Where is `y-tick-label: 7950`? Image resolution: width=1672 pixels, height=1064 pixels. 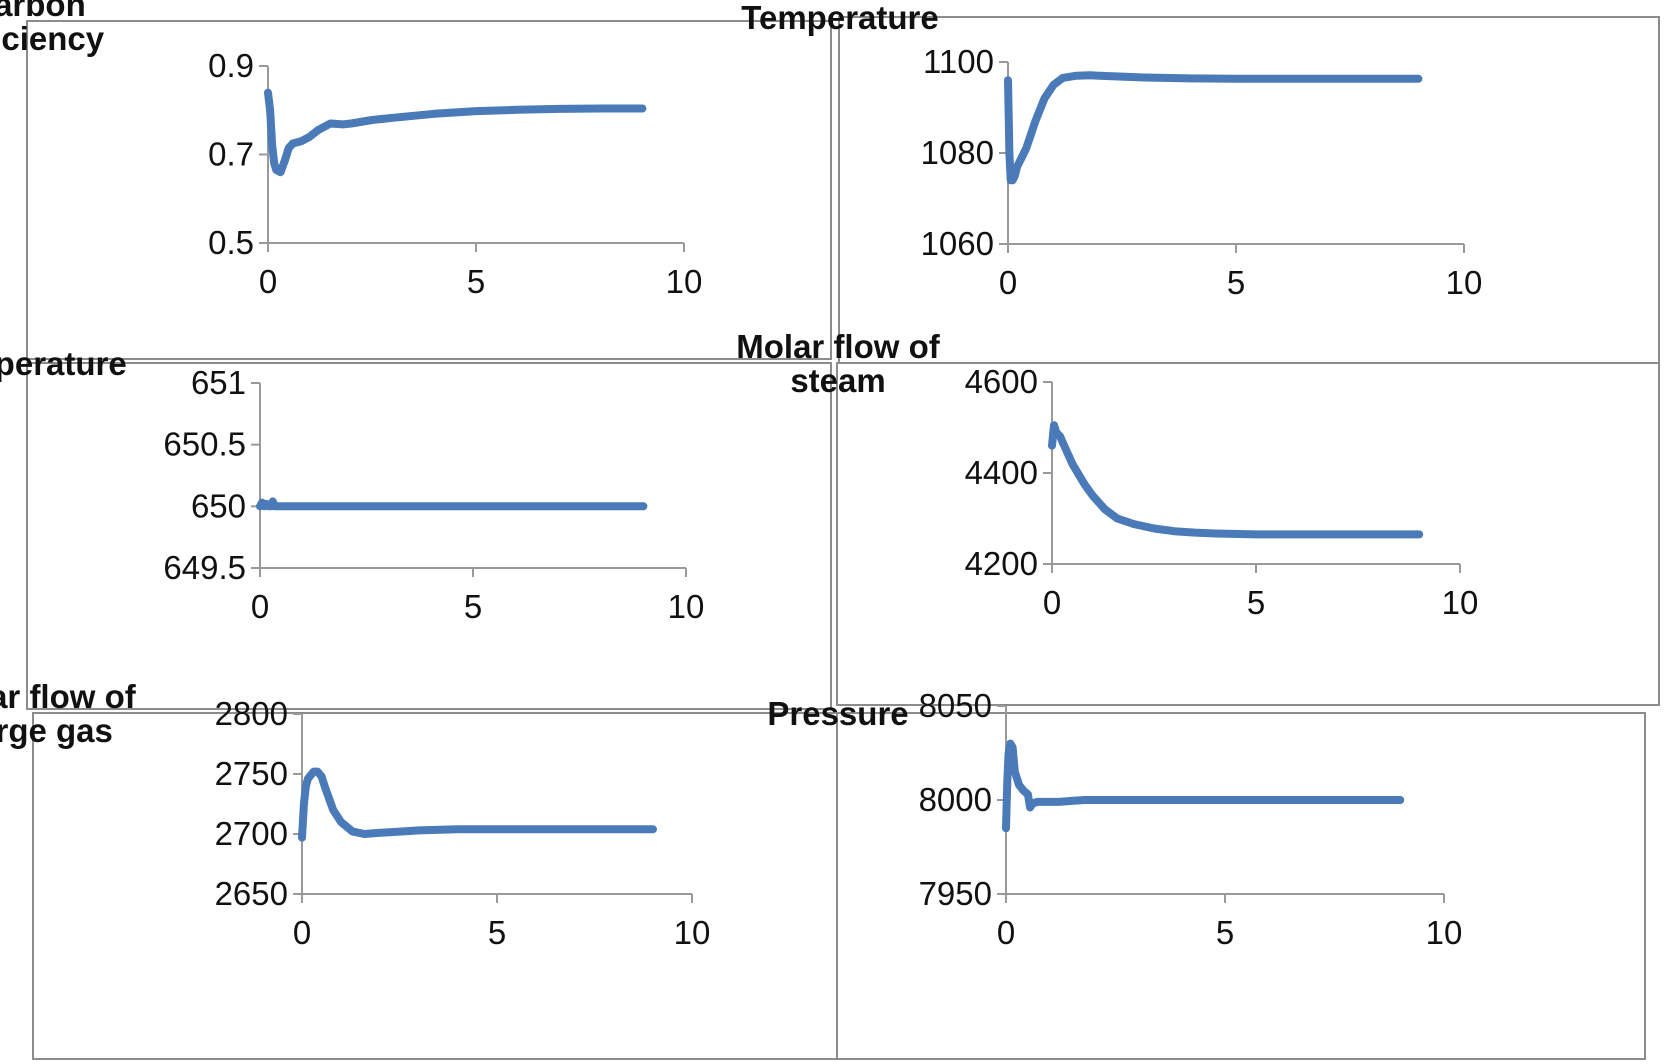 y-tick-label: 7950 is located at coordinates (955, 893).